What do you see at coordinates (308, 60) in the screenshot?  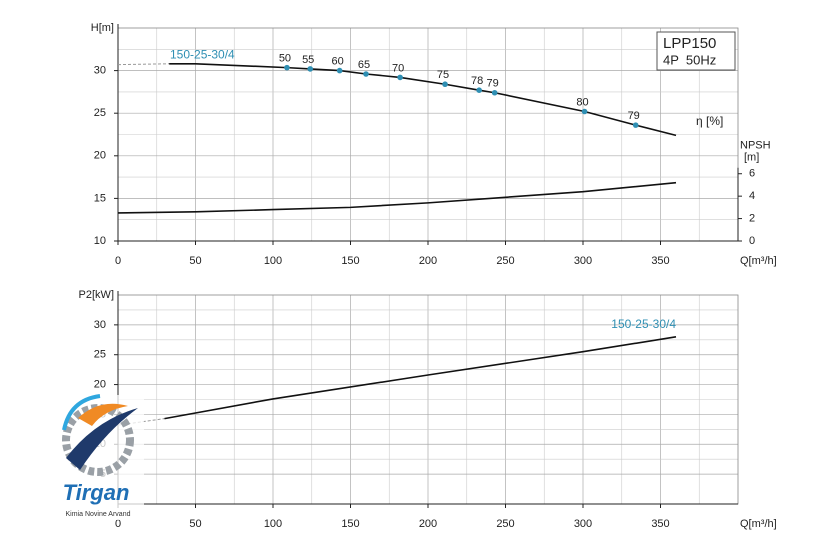 I see `efficiency-label: 55` at bounding box center [308, 60].